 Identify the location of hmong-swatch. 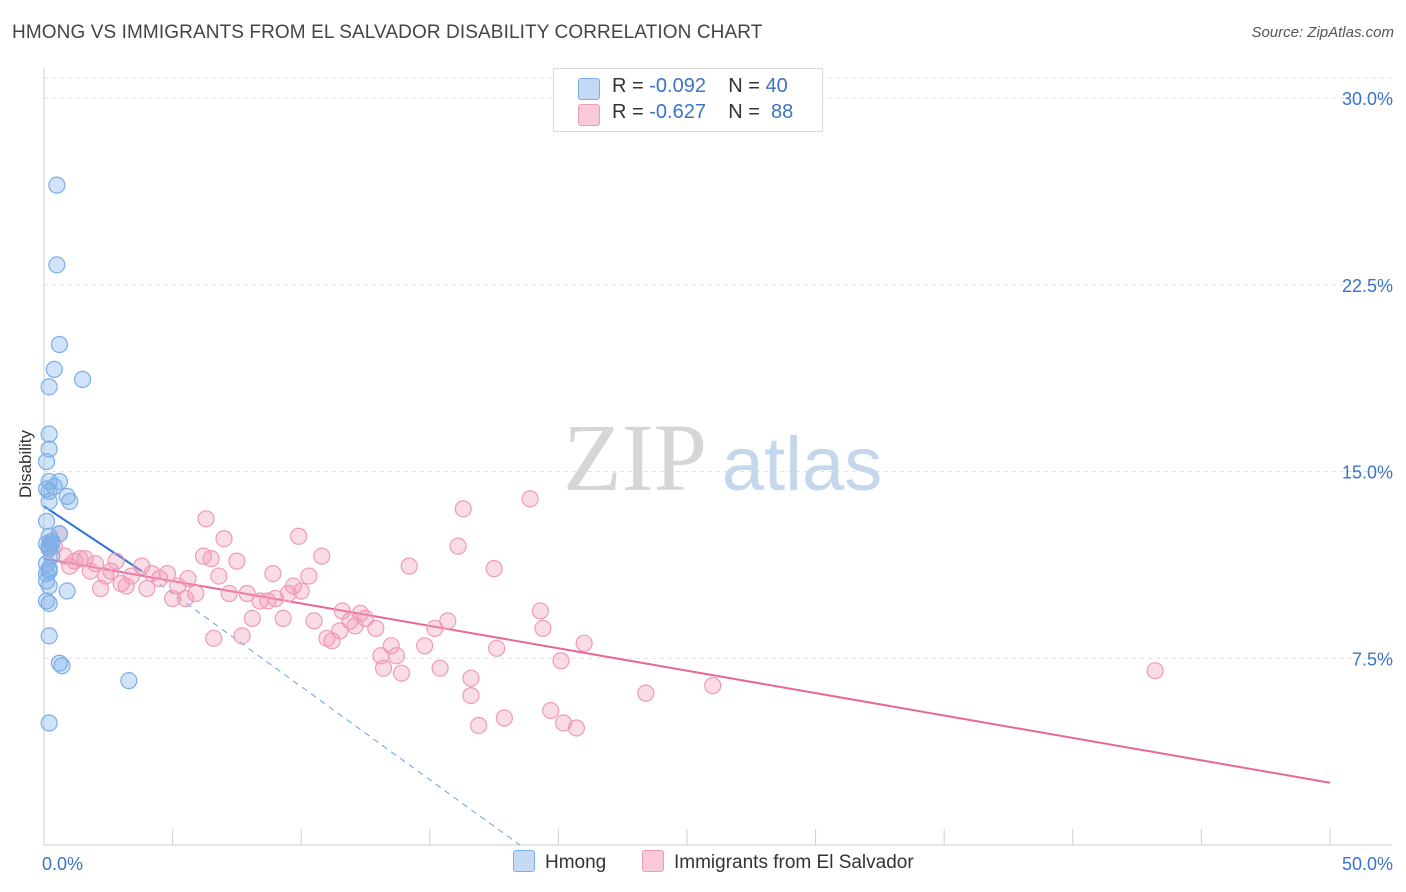
(524, 861).